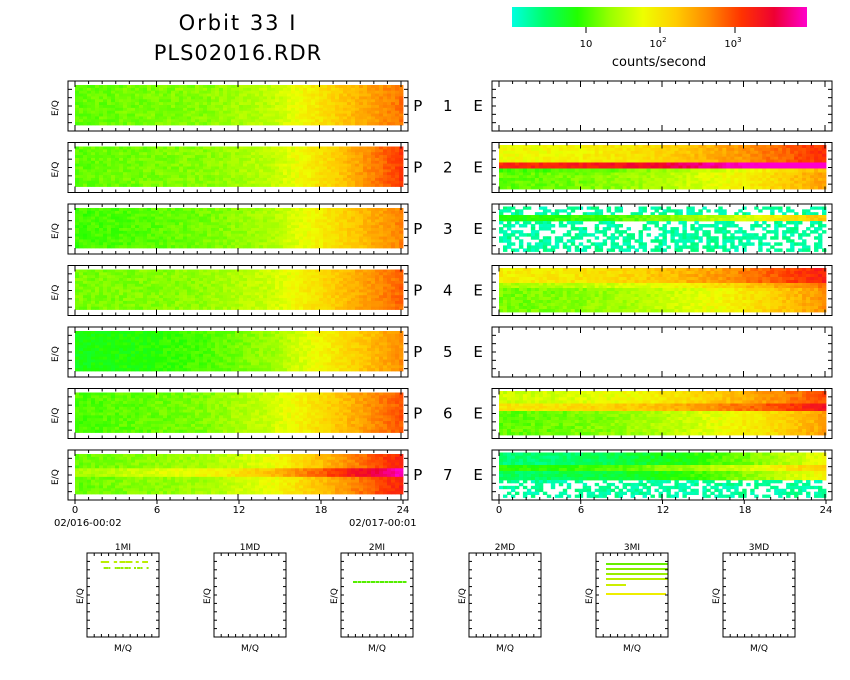 The height and width of the screenshot is (680, 850). Describe the element at coordinates (452, 291) in the screenshot. I see `panel-label-4: P 4 E` at that location.